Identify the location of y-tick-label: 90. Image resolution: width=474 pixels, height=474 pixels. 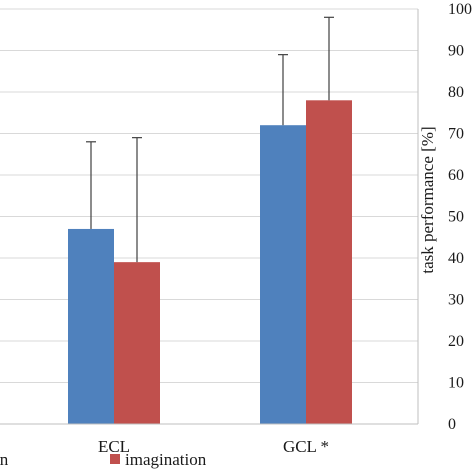
(456, 51).